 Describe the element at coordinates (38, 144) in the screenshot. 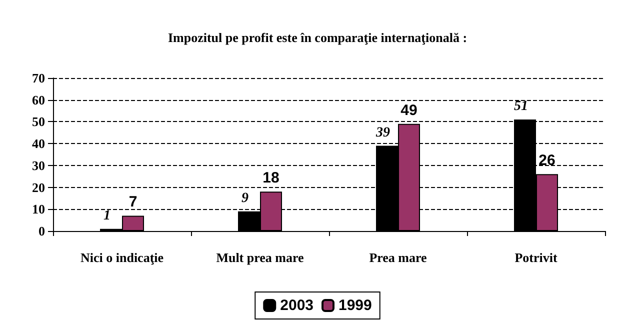

I see `y-tick-label: 40` at that location.